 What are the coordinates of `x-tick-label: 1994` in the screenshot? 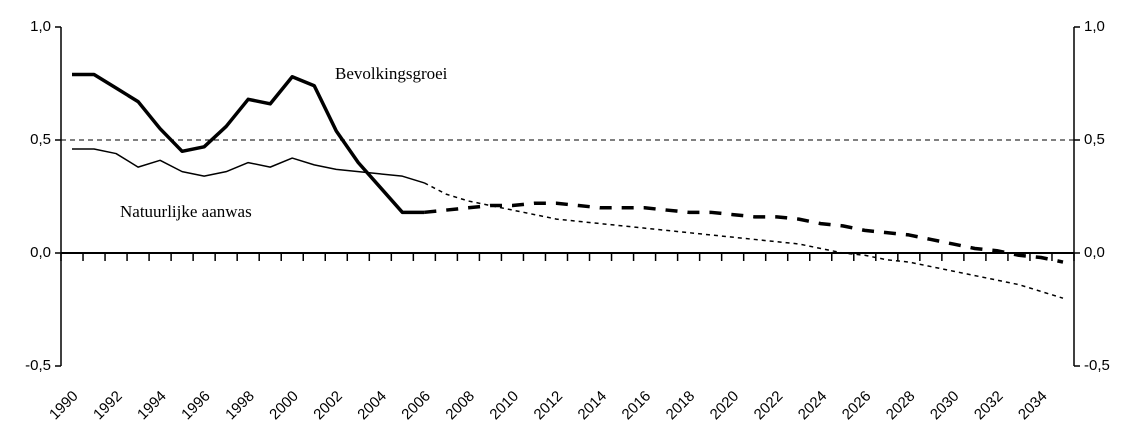 It's located at (152, 406).